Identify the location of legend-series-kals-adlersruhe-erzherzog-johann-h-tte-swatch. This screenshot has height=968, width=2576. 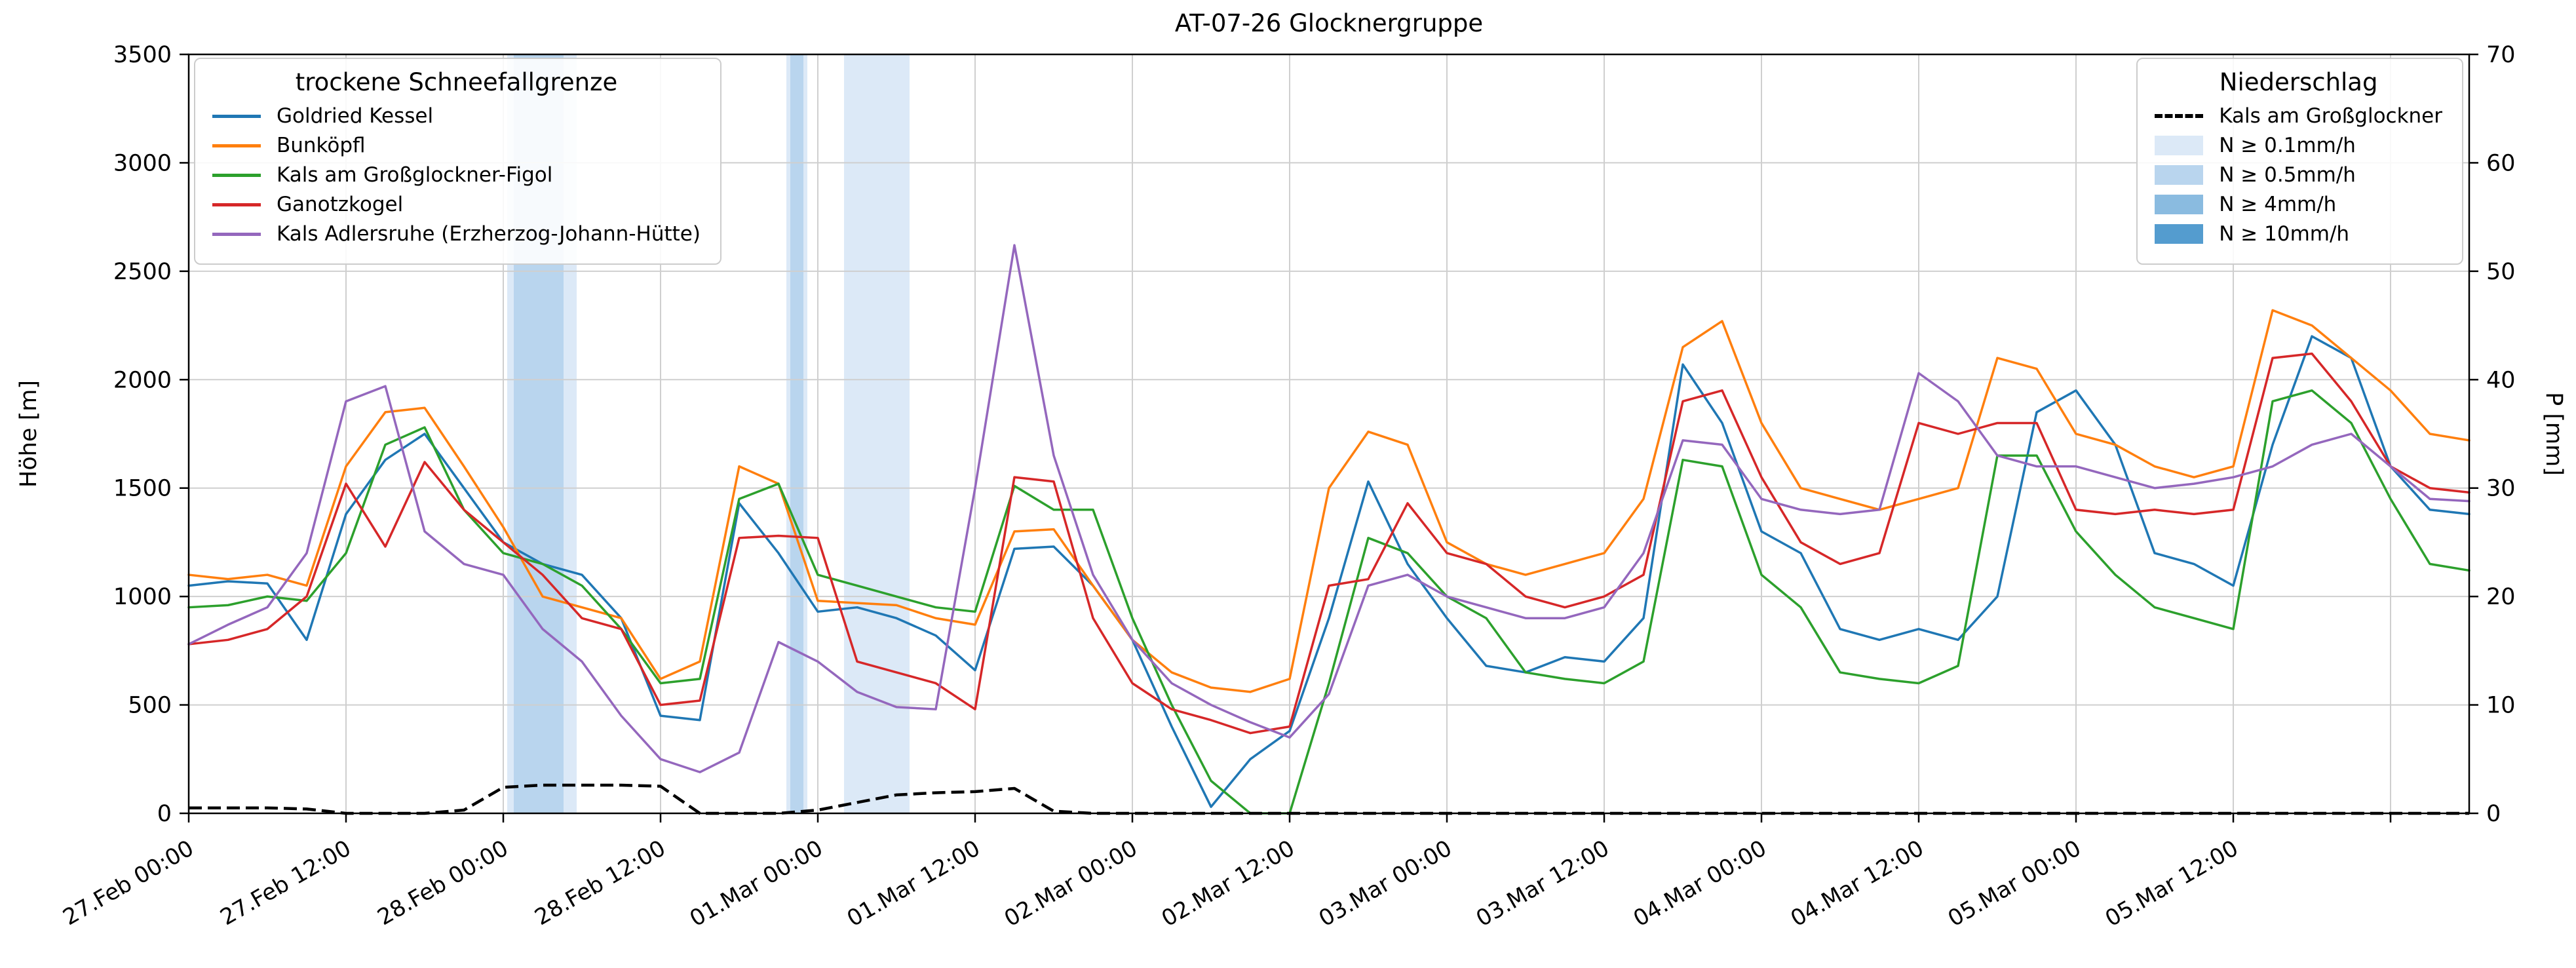
(236, 234).